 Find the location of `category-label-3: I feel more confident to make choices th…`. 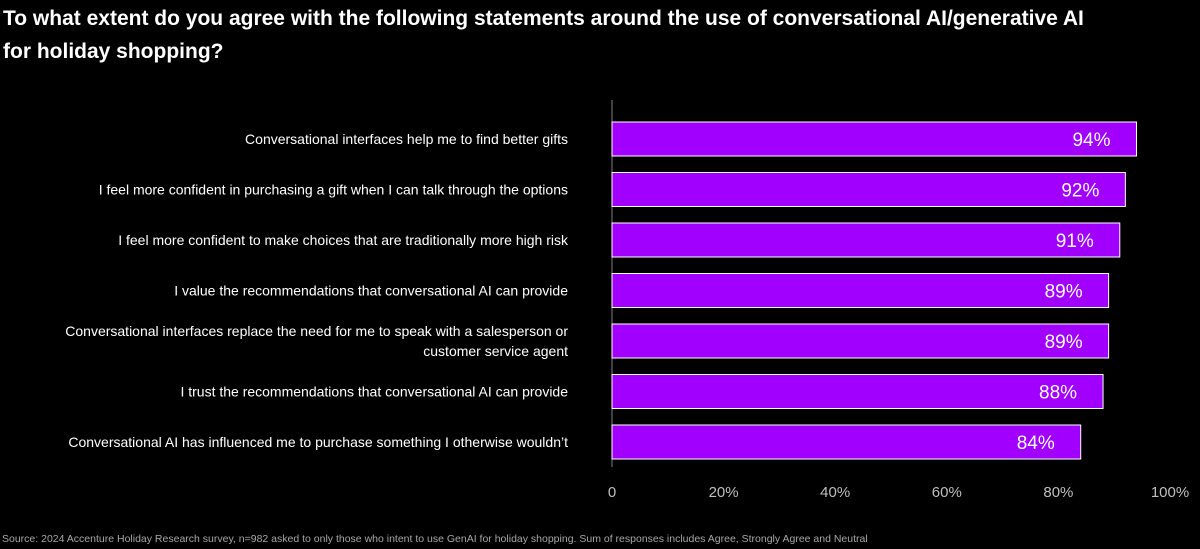

category-label-3: I feel more confident to make choices th… is located at coordinates (343, 240).